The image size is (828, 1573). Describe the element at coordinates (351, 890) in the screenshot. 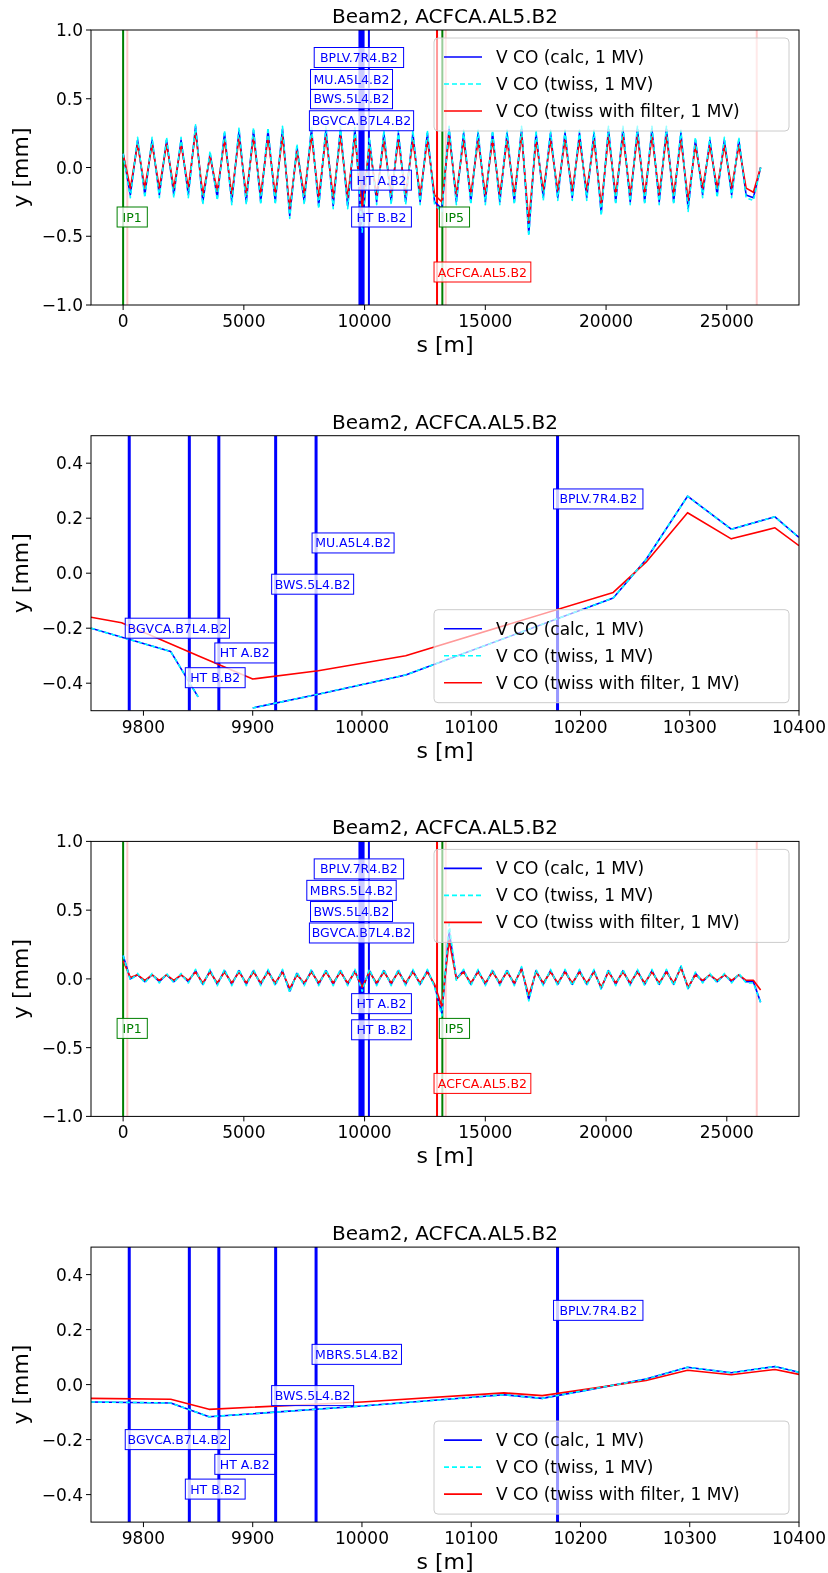

I see `annotation: MBRS.5L4.B2` at that location.